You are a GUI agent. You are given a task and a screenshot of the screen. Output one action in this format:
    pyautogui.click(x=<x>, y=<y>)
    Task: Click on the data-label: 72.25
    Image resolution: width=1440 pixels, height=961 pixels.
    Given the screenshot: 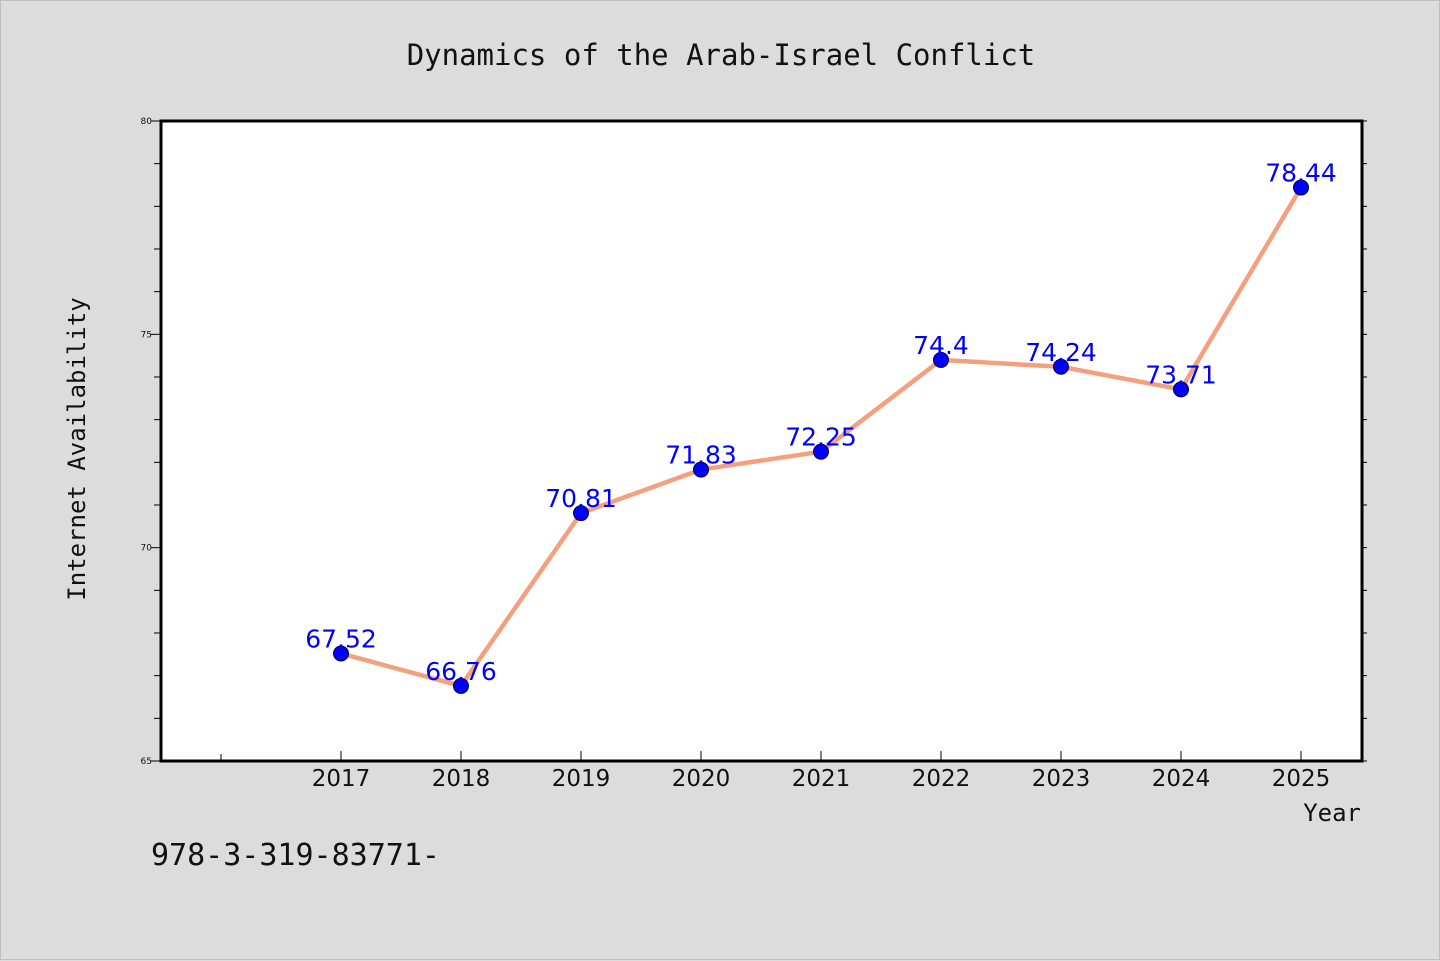 What is the action you would take?
    pyautogui.click(x=821, y=437)
    